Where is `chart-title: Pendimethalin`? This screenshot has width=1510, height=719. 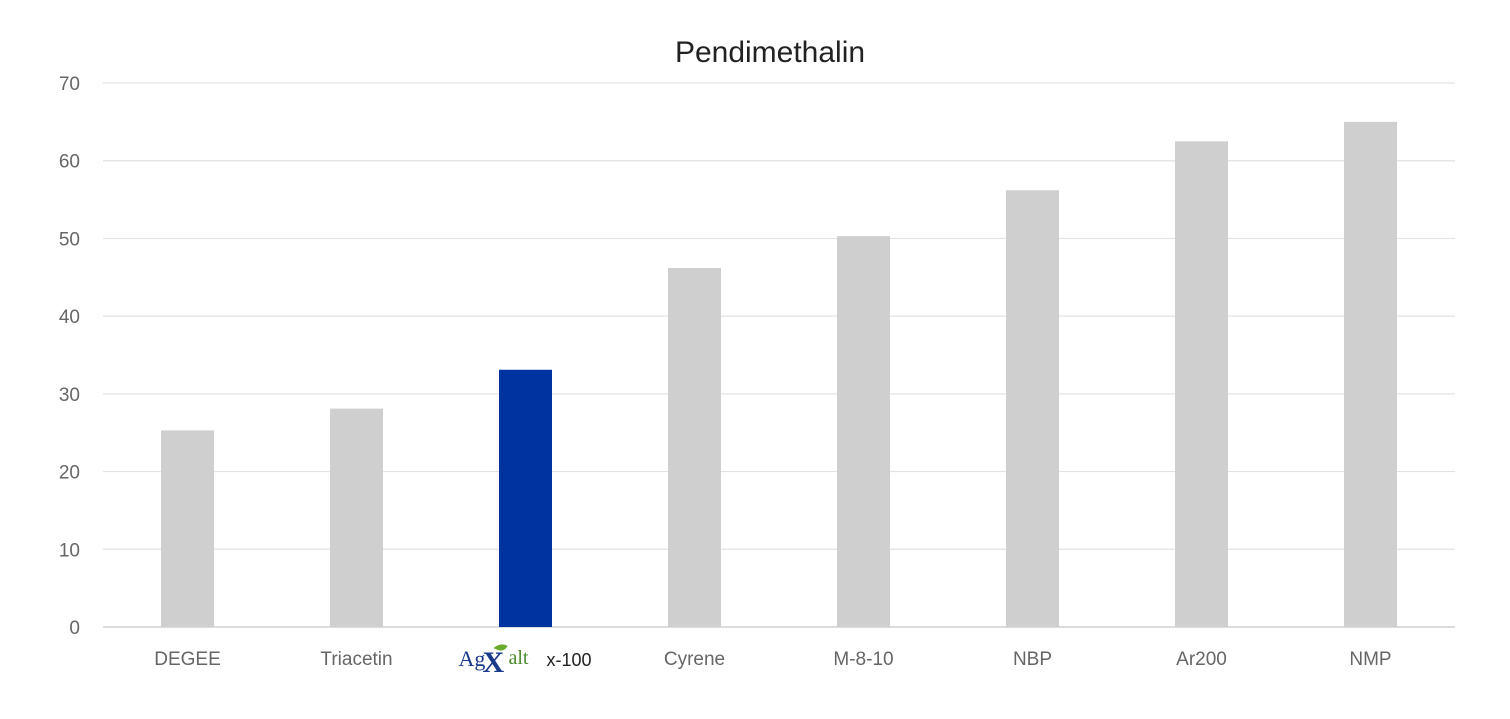 chart-title: Pendimethalin is located at coordinates (770, 52).